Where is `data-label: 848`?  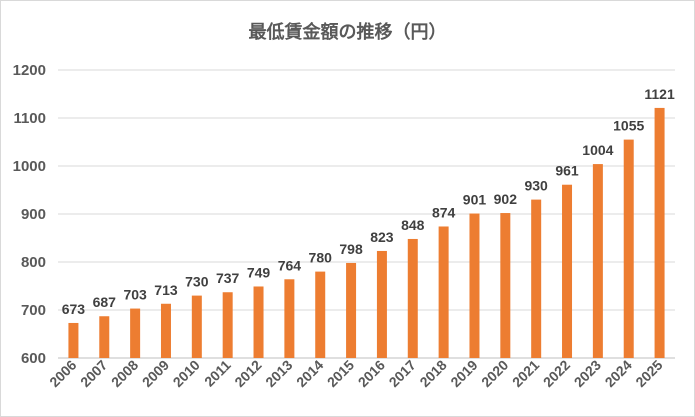 data-label: 848 is located at coordinates (413, 225).